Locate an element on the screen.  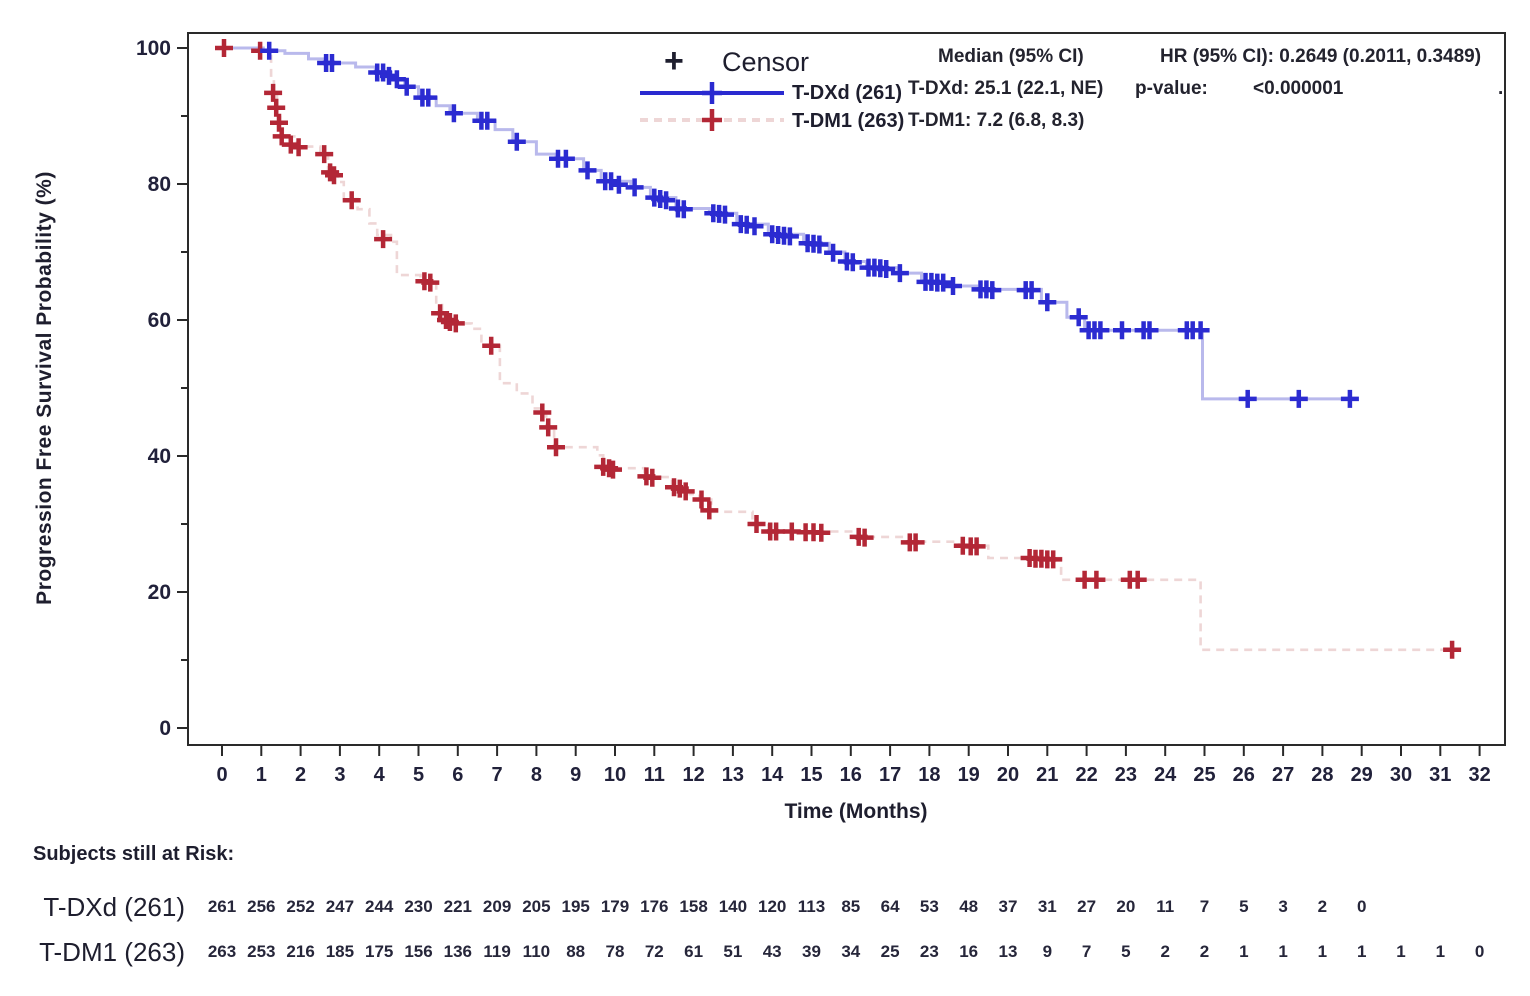
risk-count: 72 is located at coordinates (654, 951).